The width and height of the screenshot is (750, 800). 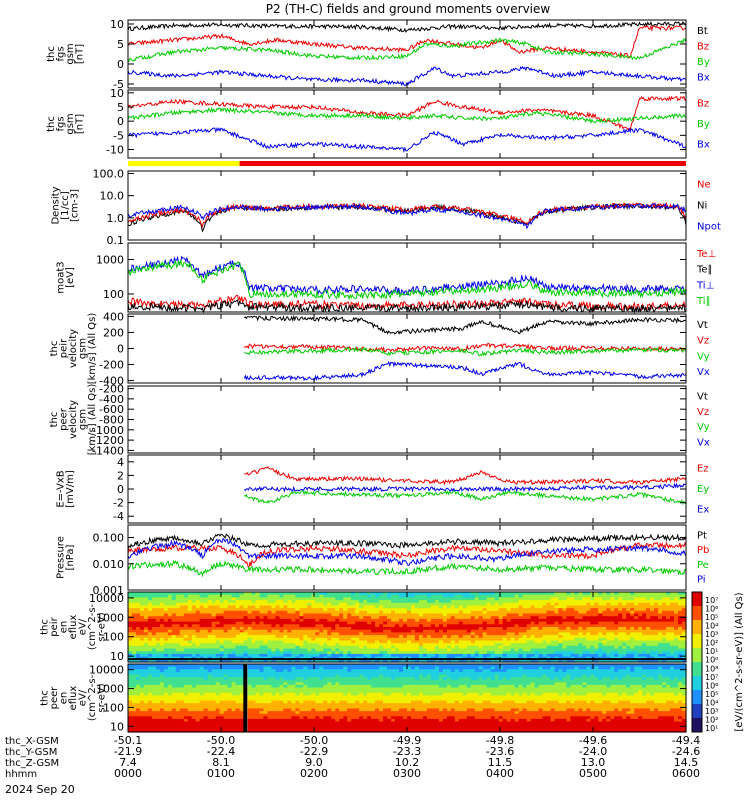 What do you see at coordinates (111, 409) in the screenshot?
I see `y-tick-label: -600` at bounding box center [111, 409].